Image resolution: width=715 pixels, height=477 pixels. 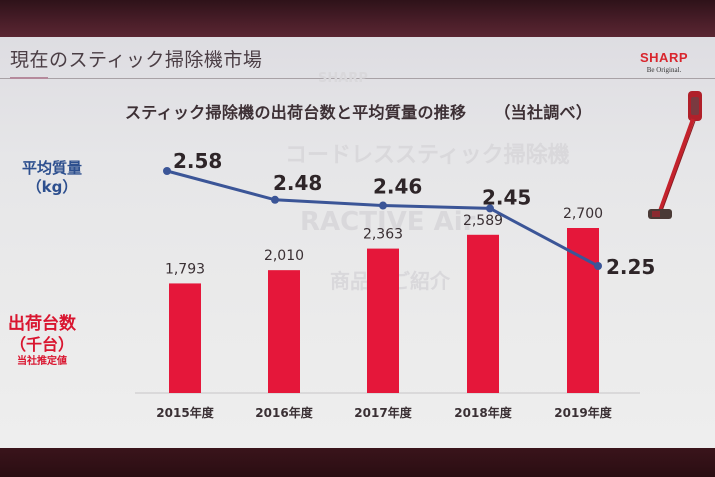 I want to click on weight-value-label: 2.45, so click(x=506, y=197).